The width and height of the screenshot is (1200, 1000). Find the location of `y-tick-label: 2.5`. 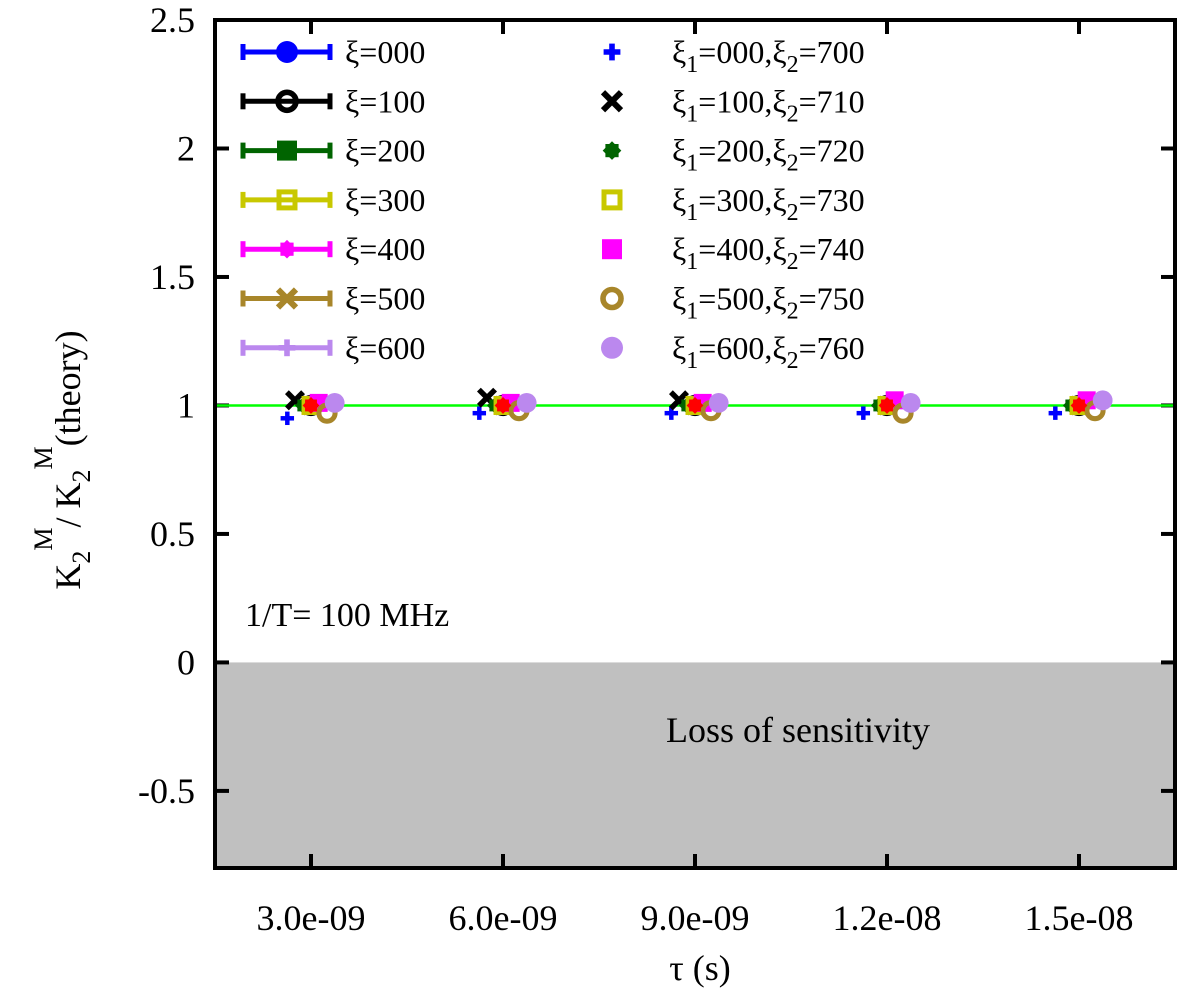

y-tick-label: 2.5 is located at coordinates (172, 20).